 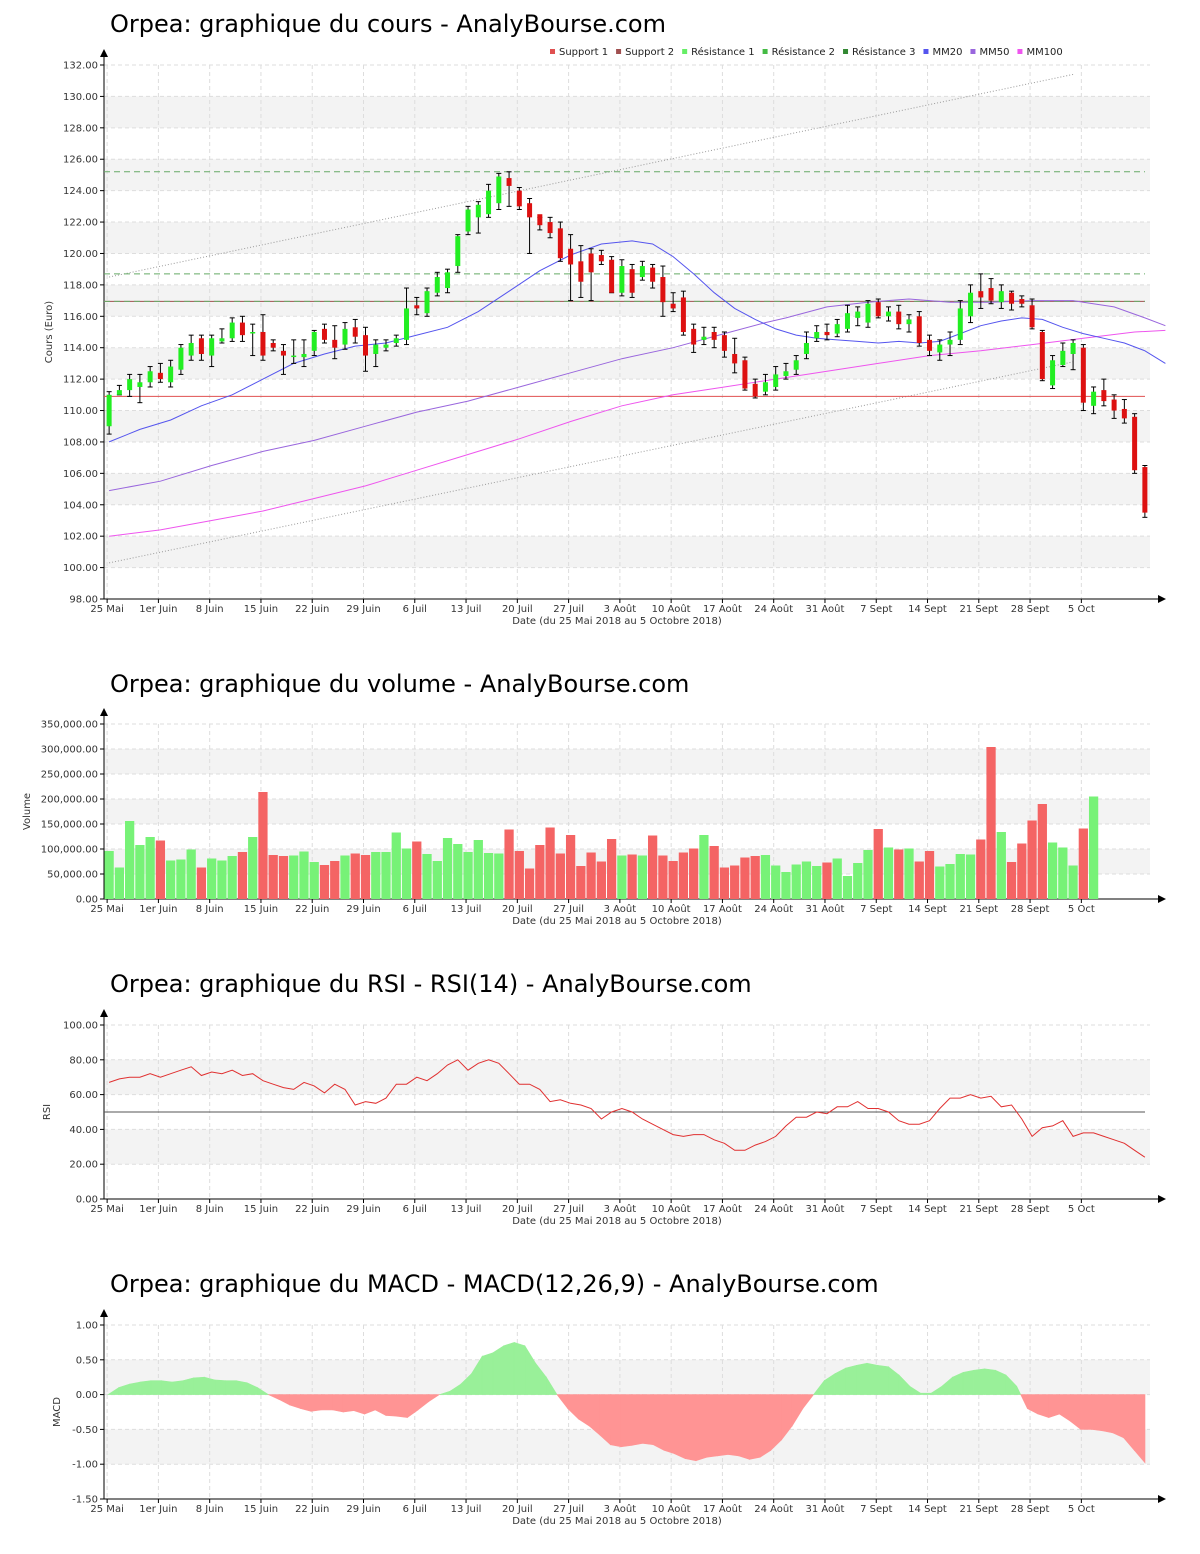 What do you see at coordinates (69, 775) in the screenshot?
I see `volume-ytick-label: 250,000.00` at bounding box center [69, 775].